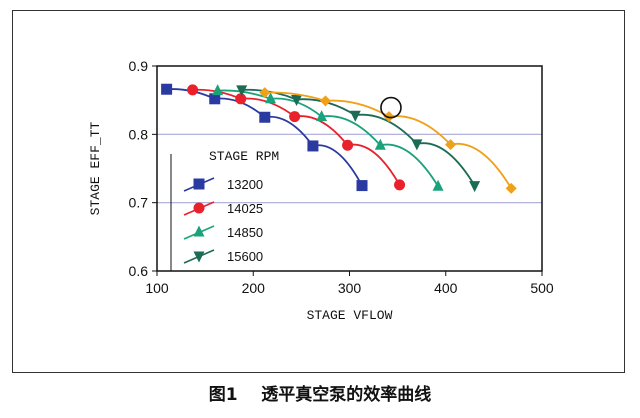  I want to click on y-tick-label: 0.8, so click(139, 134).